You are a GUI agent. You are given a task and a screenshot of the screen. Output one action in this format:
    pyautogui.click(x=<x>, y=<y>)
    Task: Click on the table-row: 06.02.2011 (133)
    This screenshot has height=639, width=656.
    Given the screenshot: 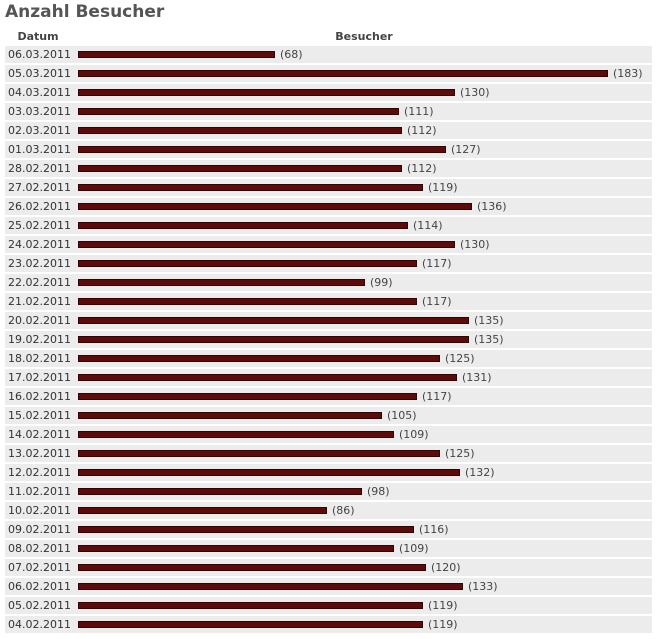 What is the action you would take?
    pyautogui.click(x=328, y=586)
    